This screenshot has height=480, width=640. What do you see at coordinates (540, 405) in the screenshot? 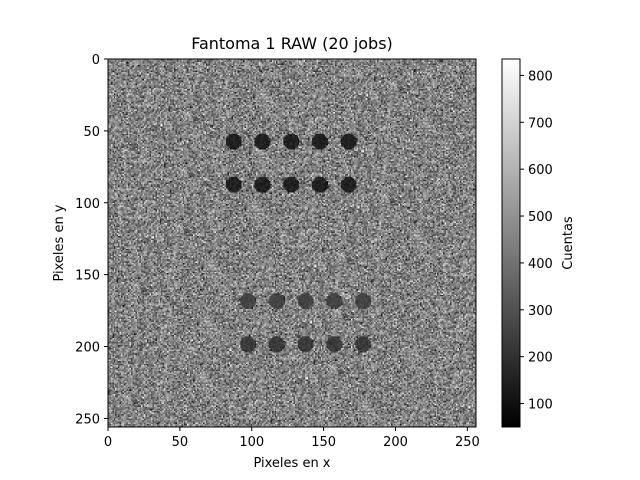
I see `colorbar-tick-label: 100` at bounding box center [540, 405].